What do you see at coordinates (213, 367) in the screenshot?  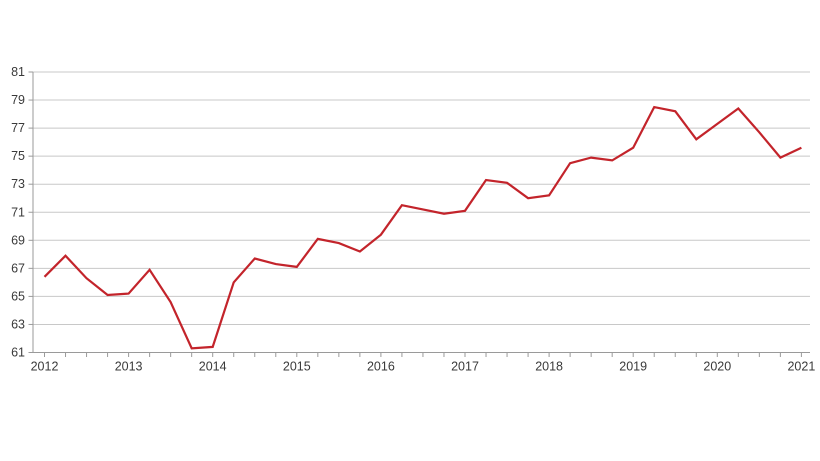 I see `x-axis-tick-label: 2014` at bounding box center [213, 367].